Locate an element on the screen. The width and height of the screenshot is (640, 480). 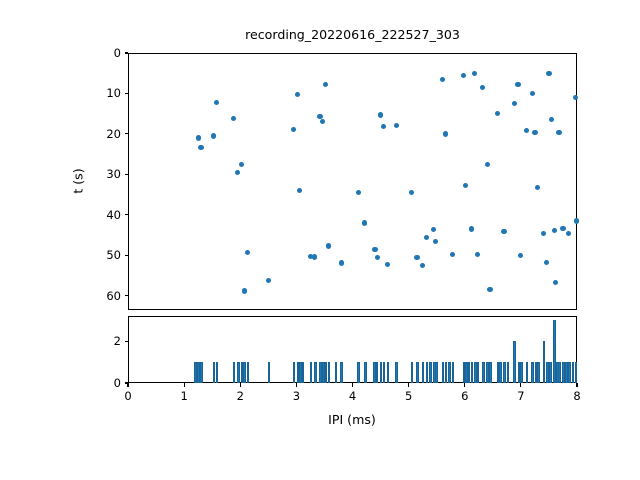
xtick-4-label: 4 is located at coordinates (352, 396).